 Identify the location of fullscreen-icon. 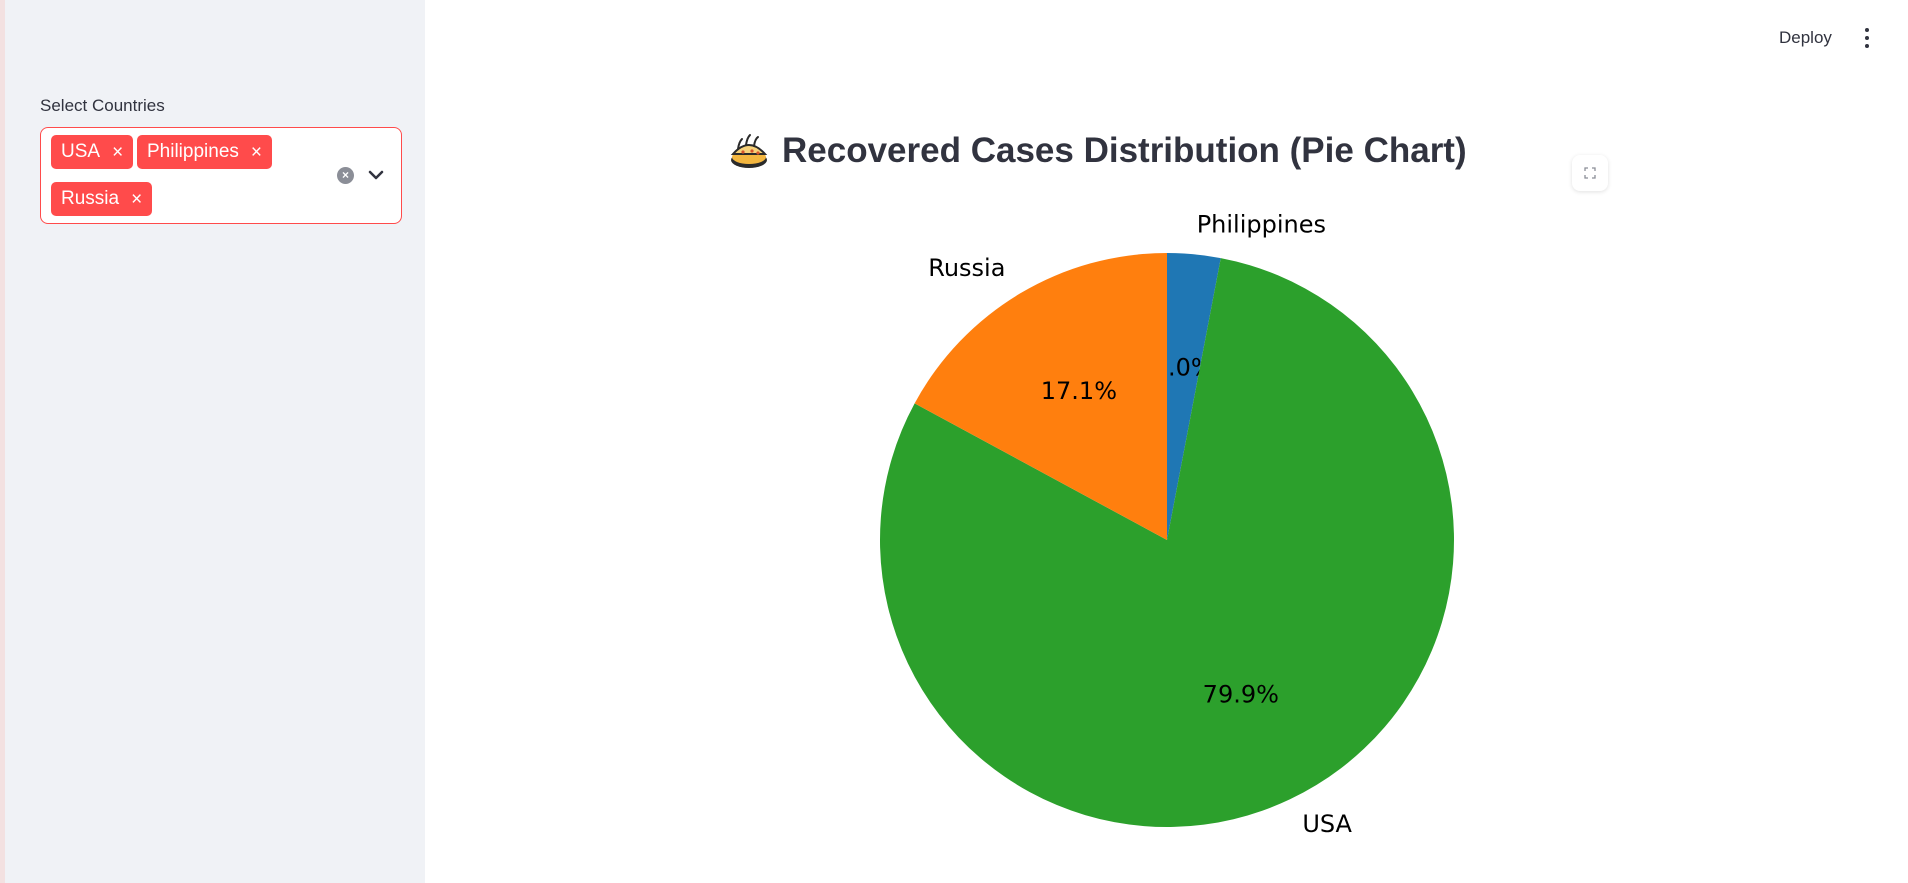
(1590, 173).